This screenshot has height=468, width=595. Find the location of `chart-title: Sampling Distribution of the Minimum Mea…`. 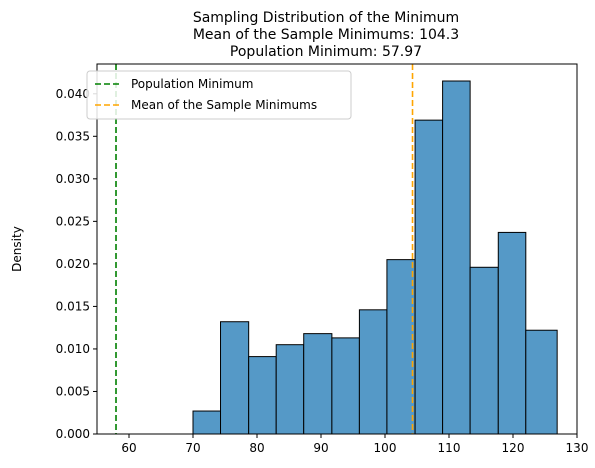

chart-title: Sampling Distribution of the Minimum Mea… is located at coordinates (326, 35).